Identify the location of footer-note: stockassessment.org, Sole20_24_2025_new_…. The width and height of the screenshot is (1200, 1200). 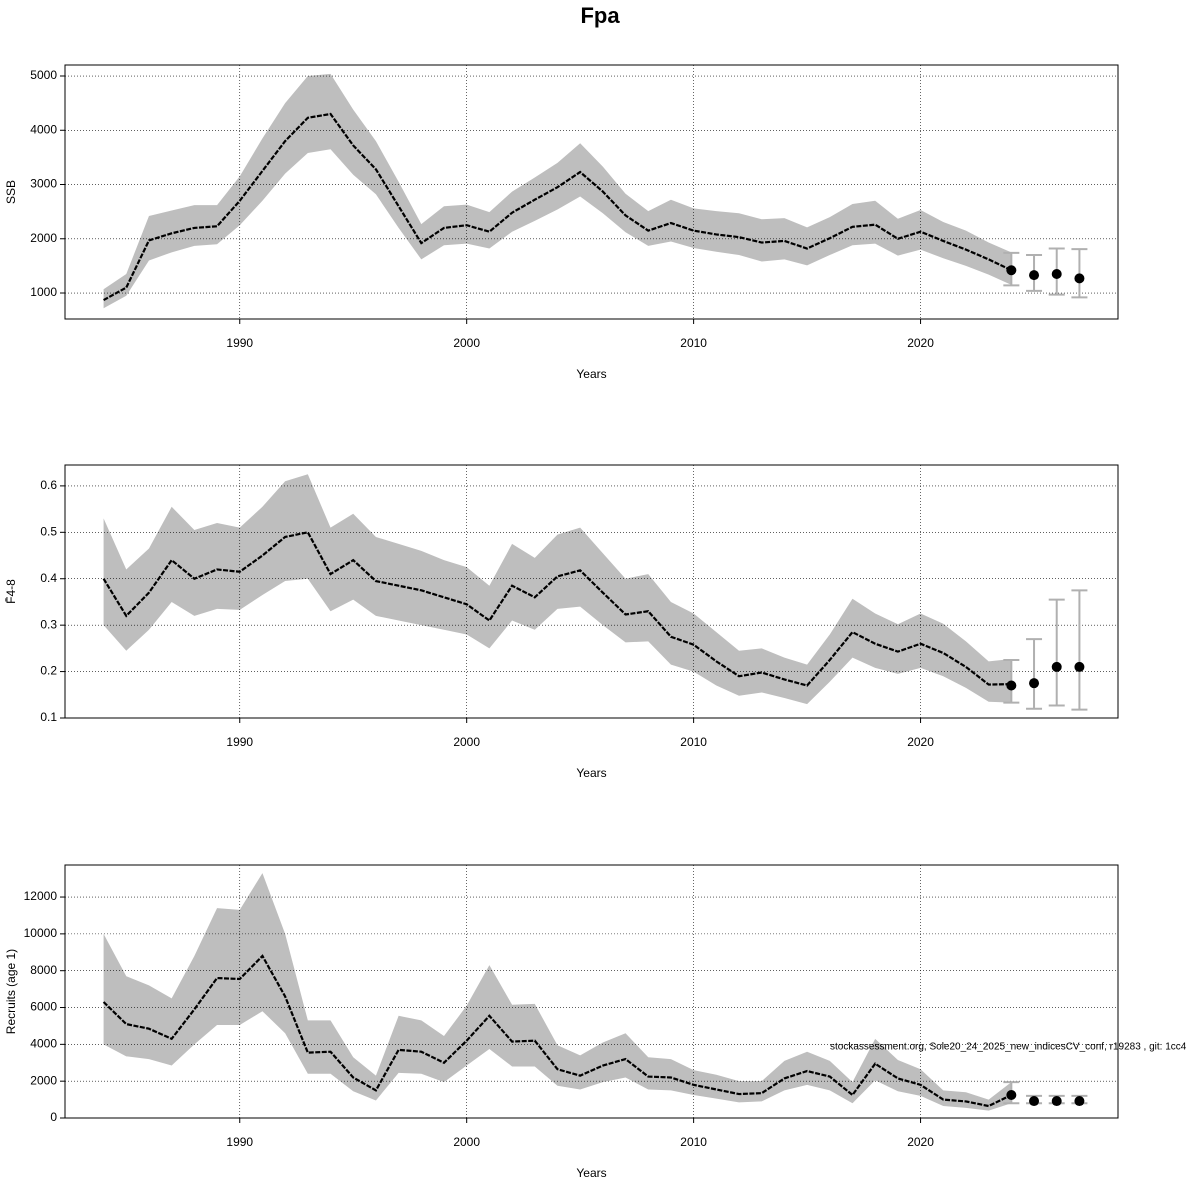
(1008, 1047).